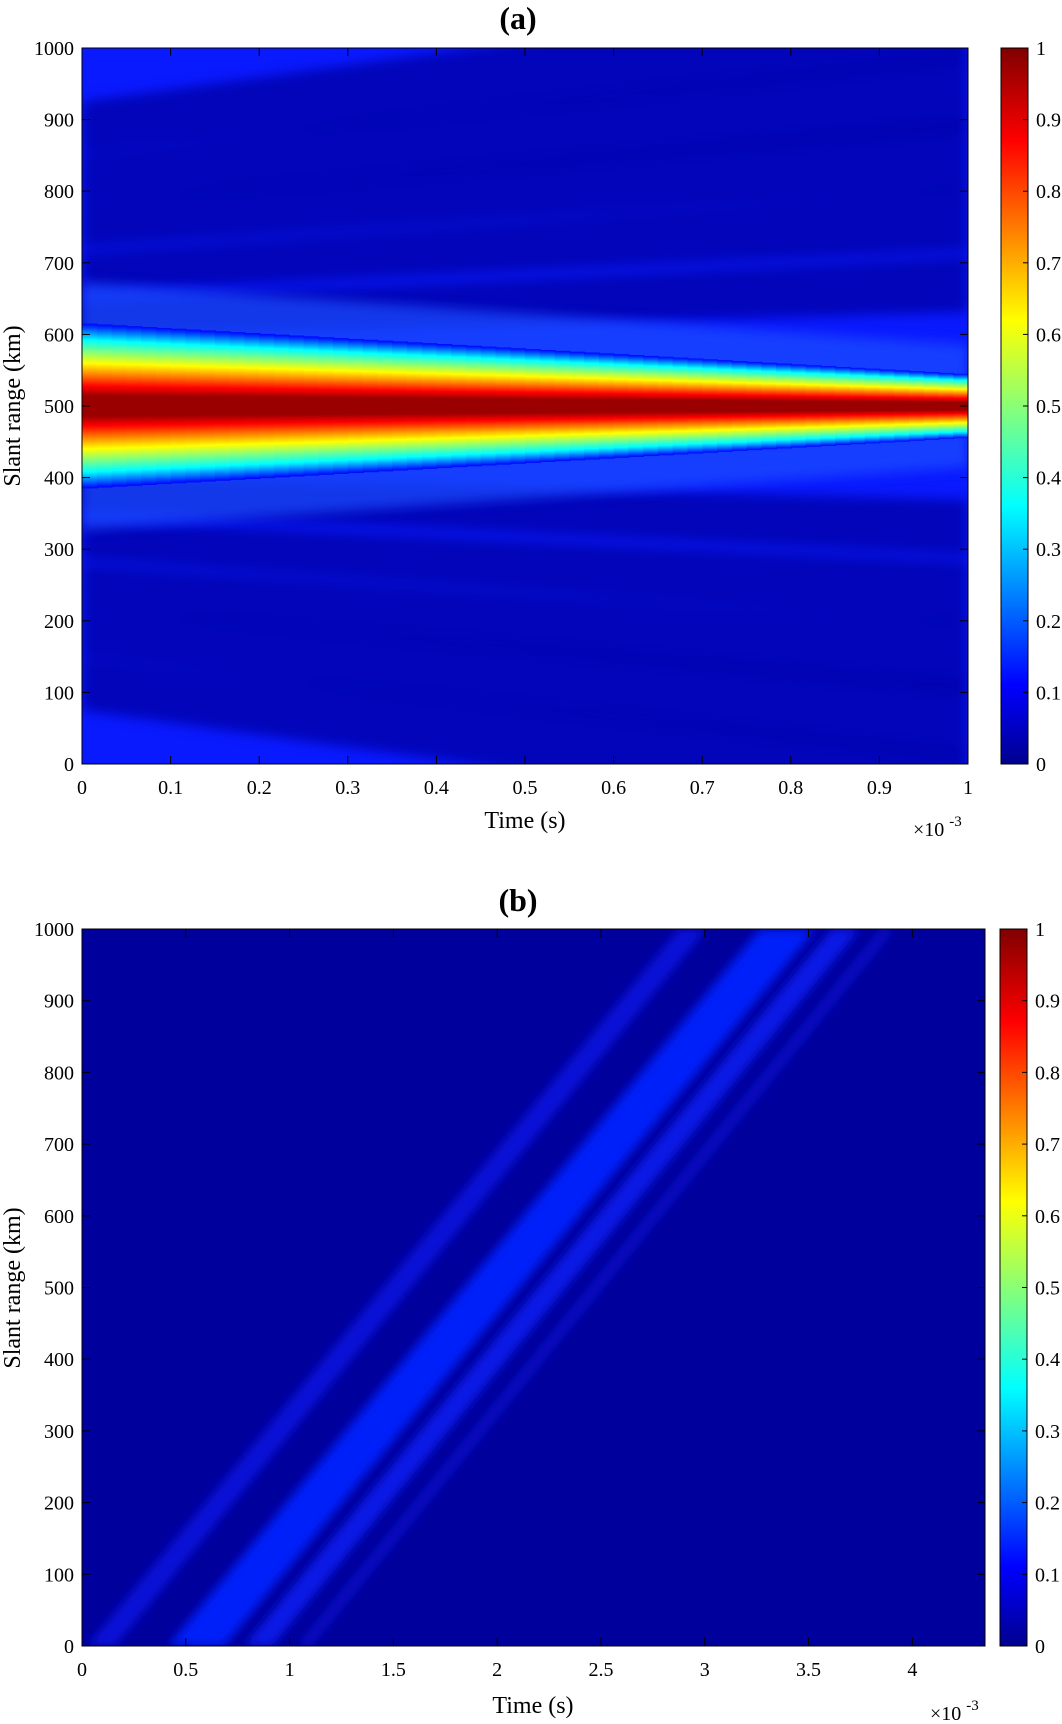  Describe the element at coordinates (928, 830) in the screenshot. I see `panel-a-x-multiplier-base: ×10` at that location.